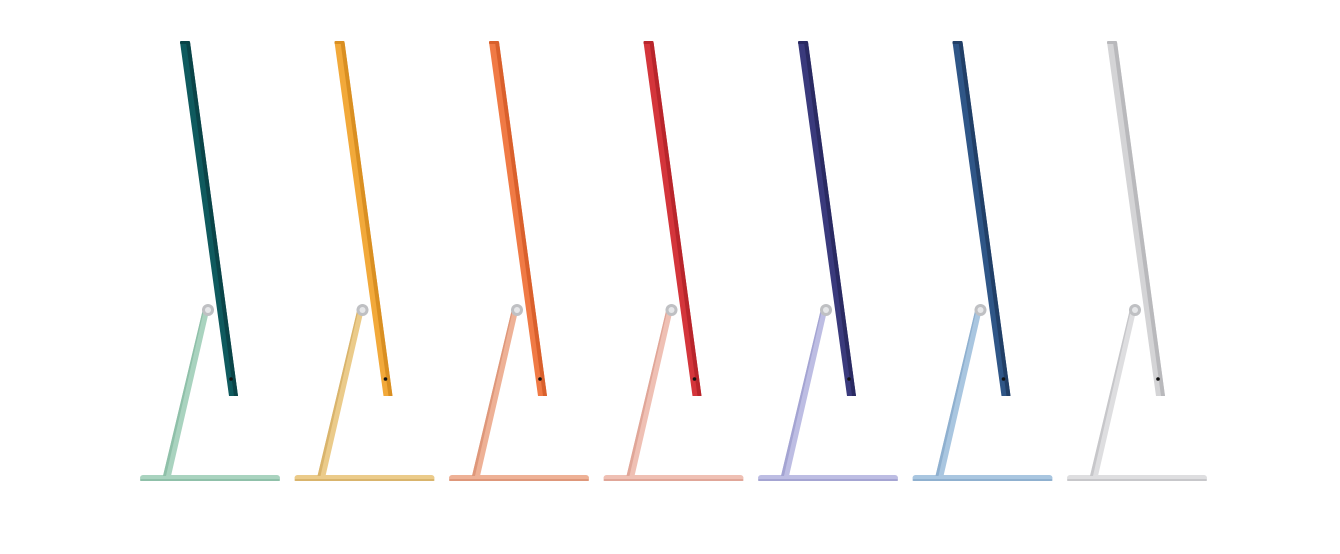 The height and width of the screenshot is (554, 1340). I want to click on imac-green, so click(210, 261).